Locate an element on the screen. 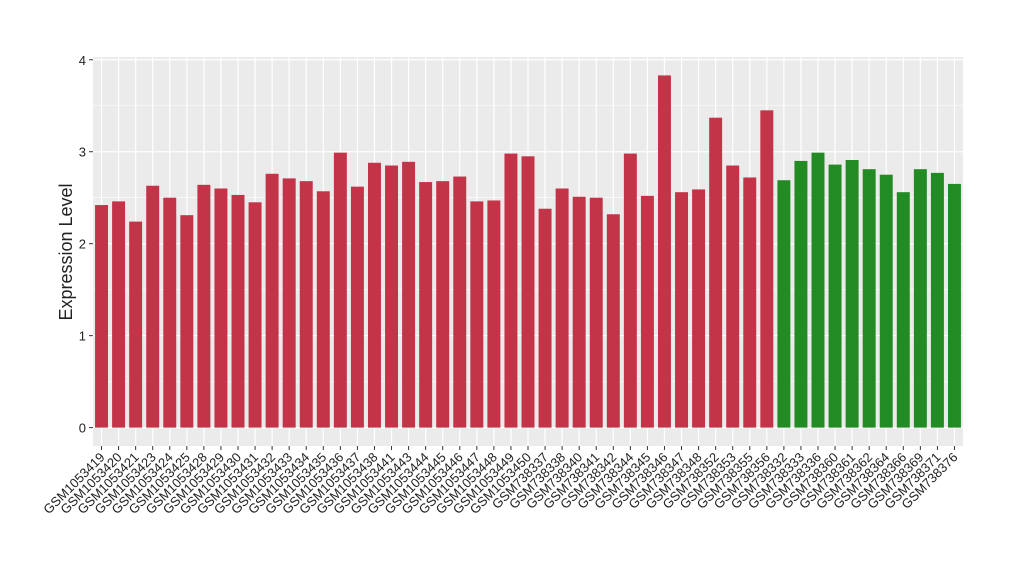 The image size is (1020, 585). y-tick-label: 2 is located at coordinates (82, 244).